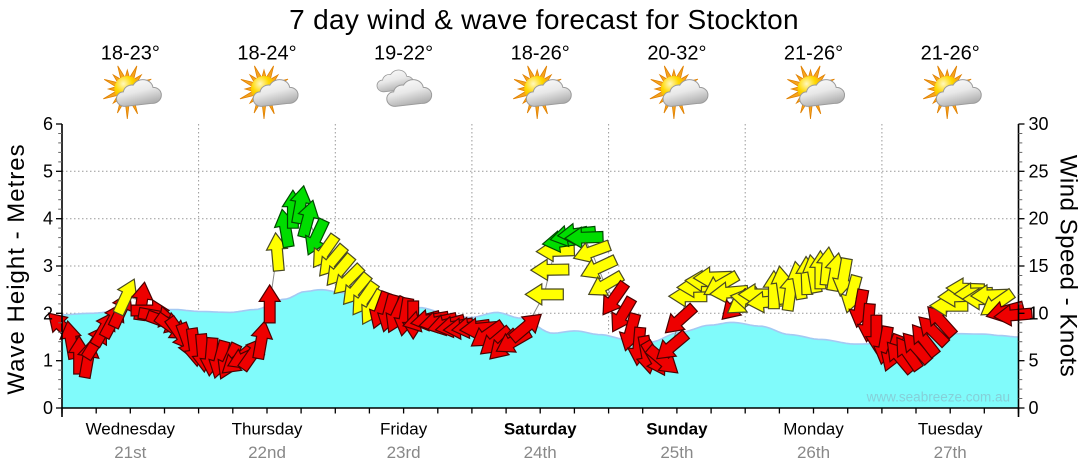 This screenshot has width=1080, height=475. What do you see at coordinates (48, 361) in the screenshot?
I see `svg-text: 1` at bounding box center [48, 361].